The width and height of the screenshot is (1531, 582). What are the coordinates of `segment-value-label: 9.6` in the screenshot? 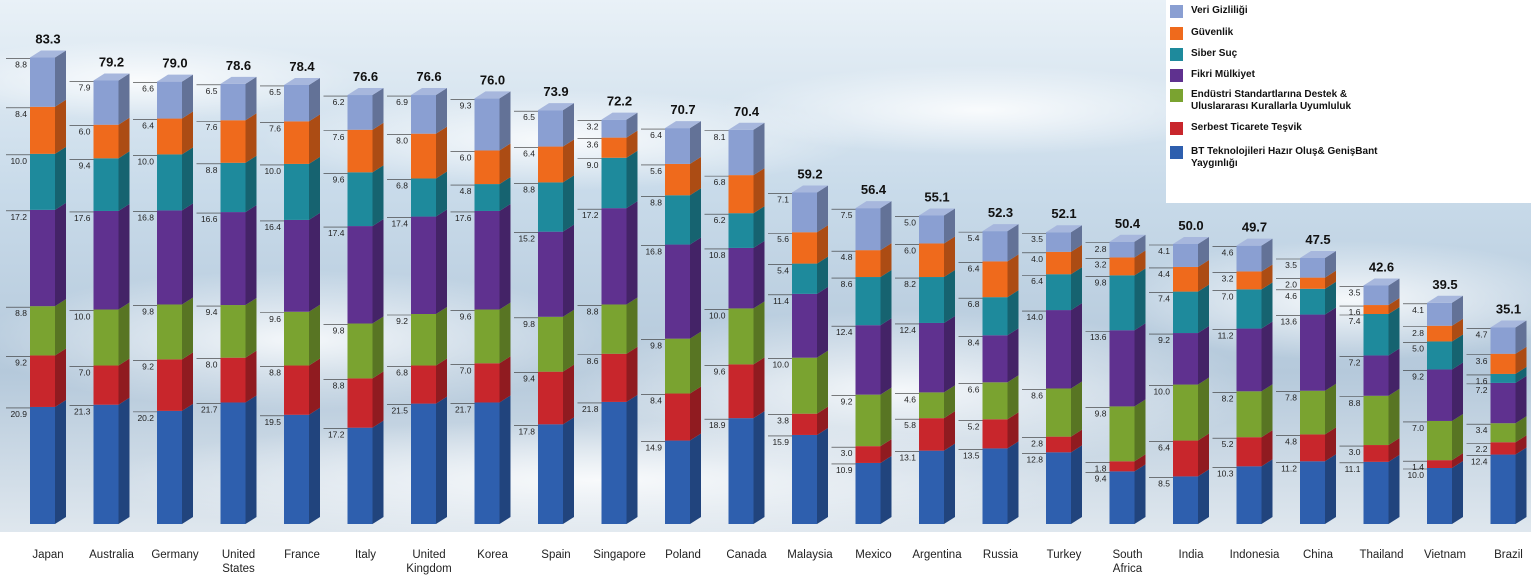 It's located at (275, 319).